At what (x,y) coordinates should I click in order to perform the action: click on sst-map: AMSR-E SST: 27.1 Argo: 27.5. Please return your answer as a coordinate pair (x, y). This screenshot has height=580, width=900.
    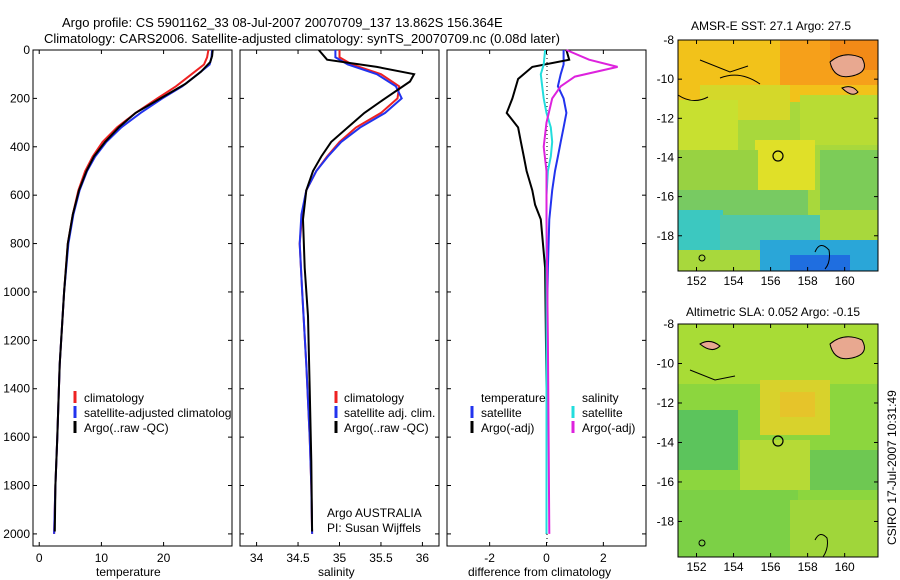
    Looking at the image, I should click on (768, 153).